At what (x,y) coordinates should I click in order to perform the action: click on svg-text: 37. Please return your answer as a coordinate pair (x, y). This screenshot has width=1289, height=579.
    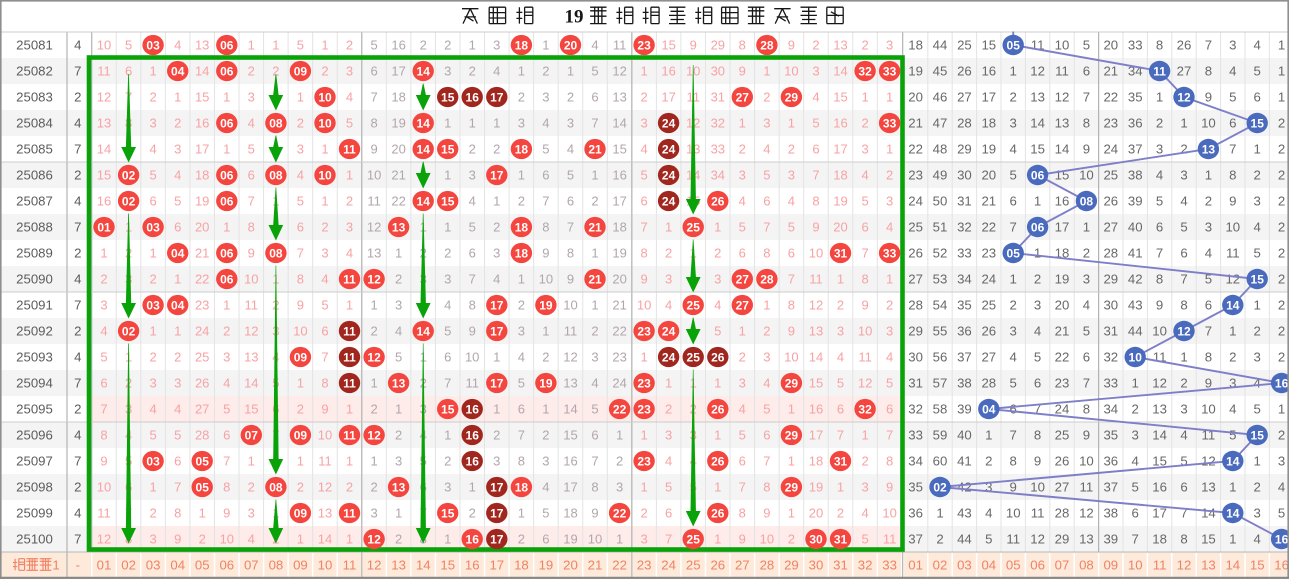
    Looking at the image, I should click on (1135, 149).